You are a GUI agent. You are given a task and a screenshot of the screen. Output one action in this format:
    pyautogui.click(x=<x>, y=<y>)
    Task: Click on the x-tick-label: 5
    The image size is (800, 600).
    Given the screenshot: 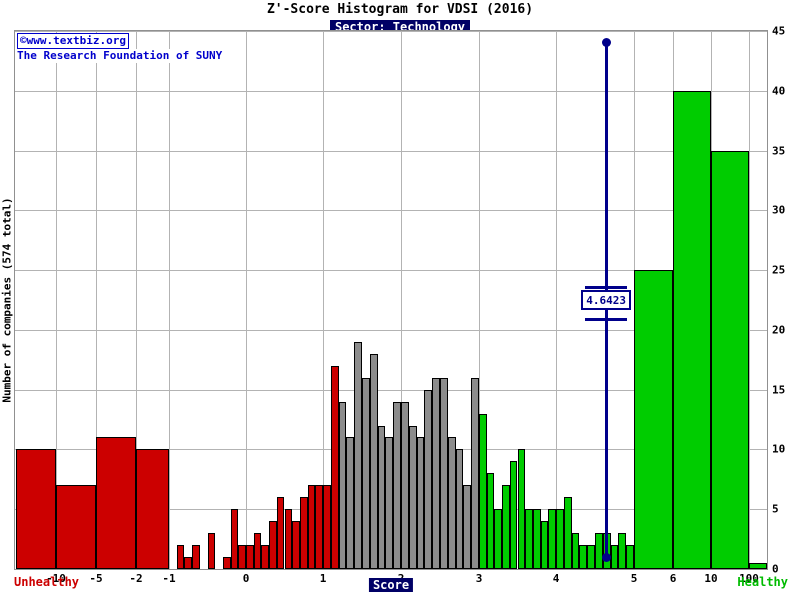 What is the action you would take?
    pyautogui.click(x=634, y=578)
    